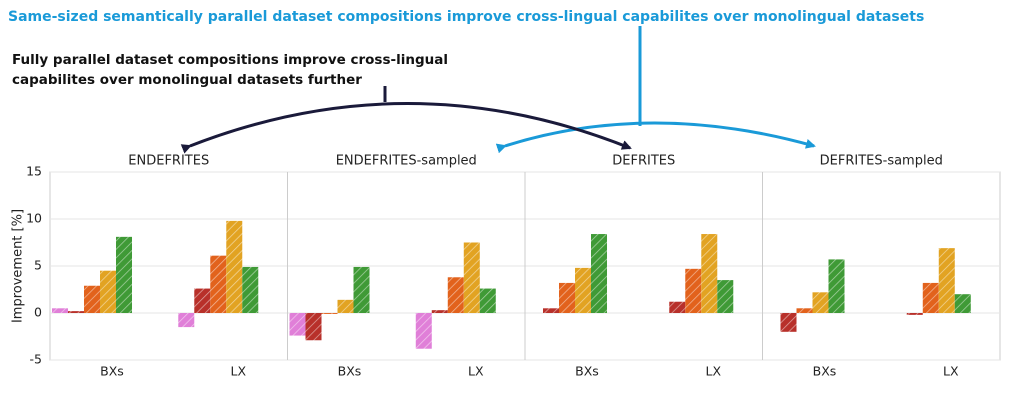 The width and height of the screenshot is (1024, 393). What do you see at coordinates (881, 161) in the screenshot?
I see `facet-title: DEFRITES-sampled` at bounding box center [881, 161].